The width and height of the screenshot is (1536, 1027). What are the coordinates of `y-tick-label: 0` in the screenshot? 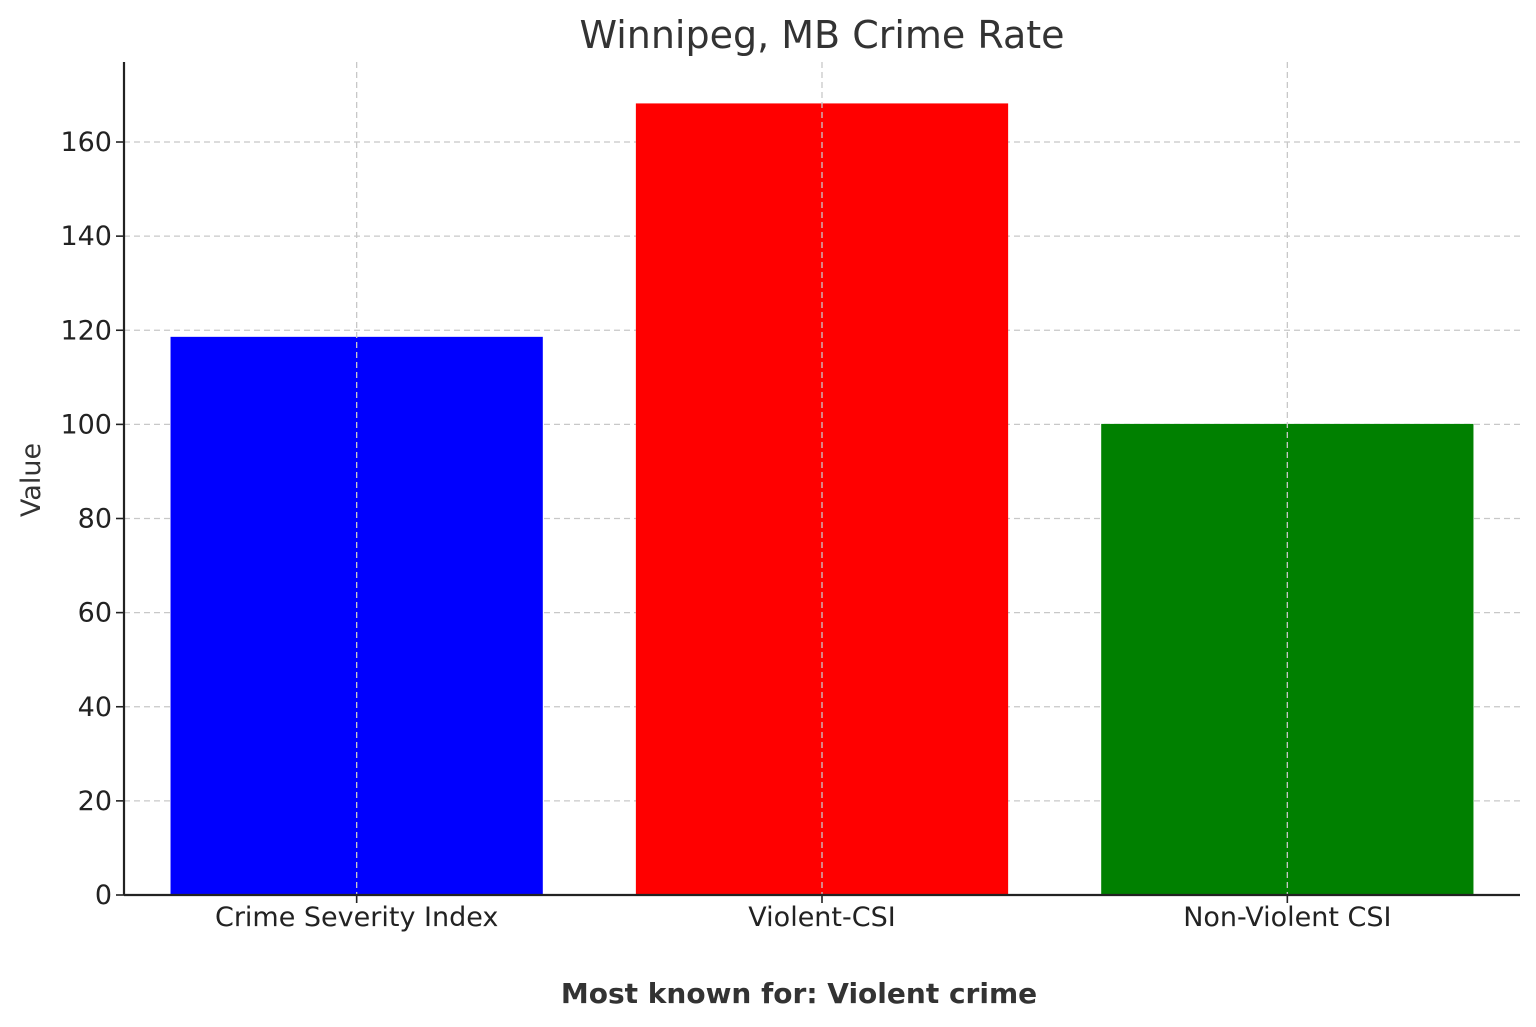 It's located at (103, 895).